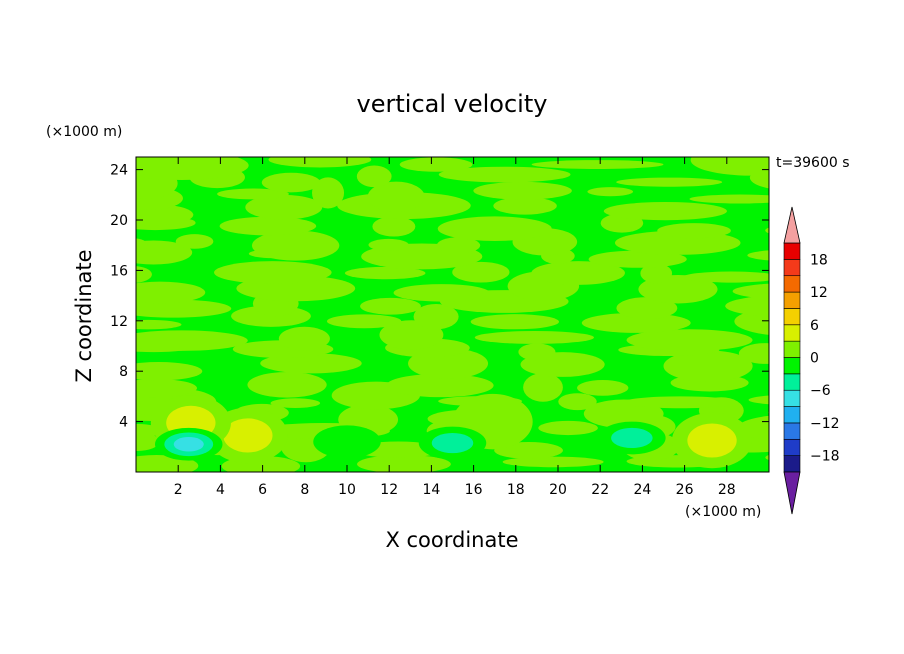 The image size is (904, 654). I want to click on y-tick-label: 16, so click(119, 271).